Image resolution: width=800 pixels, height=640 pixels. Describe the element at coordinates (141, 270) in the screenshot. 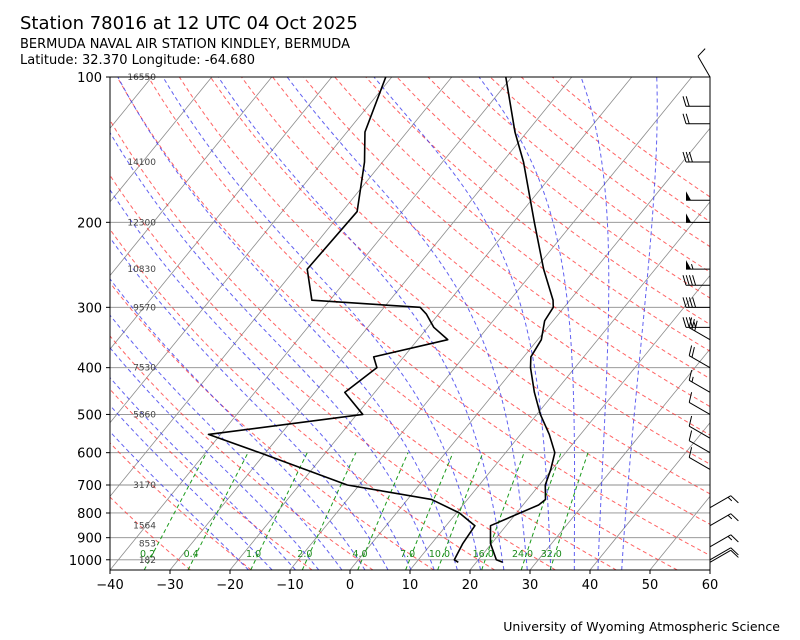

I see `height-label: 10830` at that location.